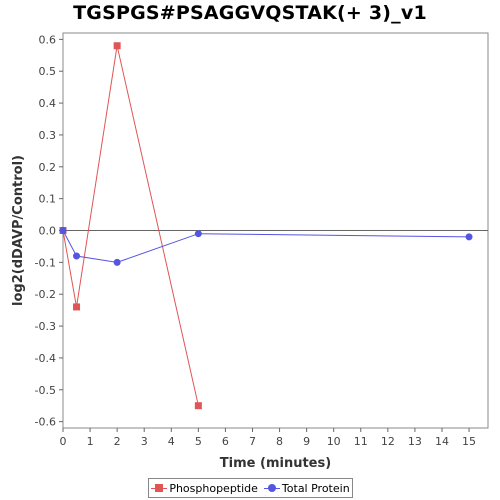  Describe the element at coordinates (63, 441) in the screenshot. I see `x-tick-label: 0` at that location.